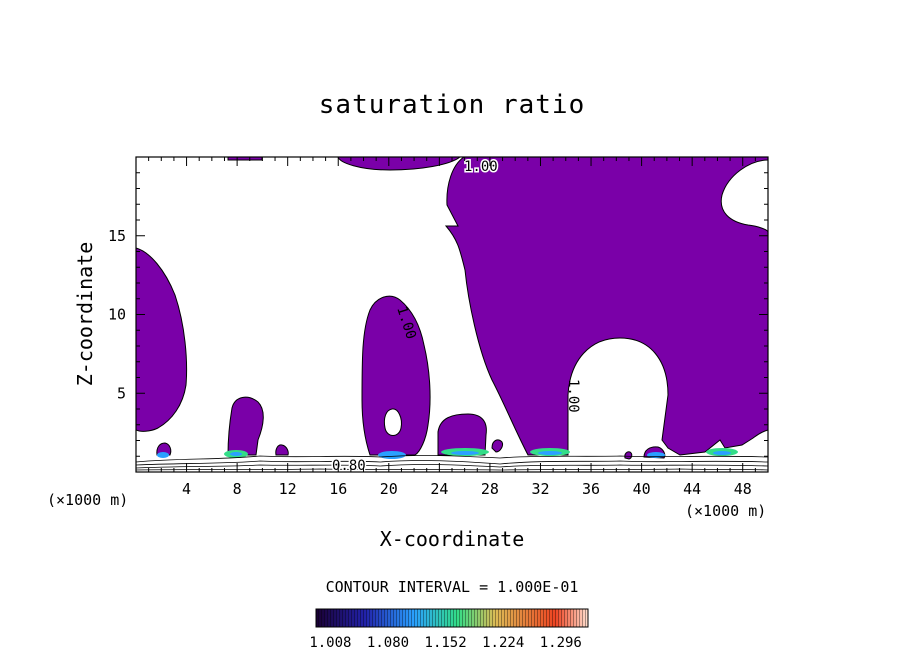 The width and height of the screenshot is (904, 654). Describe the element at coordinates (449, 629) in the screenshot. I see `colorbar: 1.008 1.080 1.152 1.224 1.296` at that location.